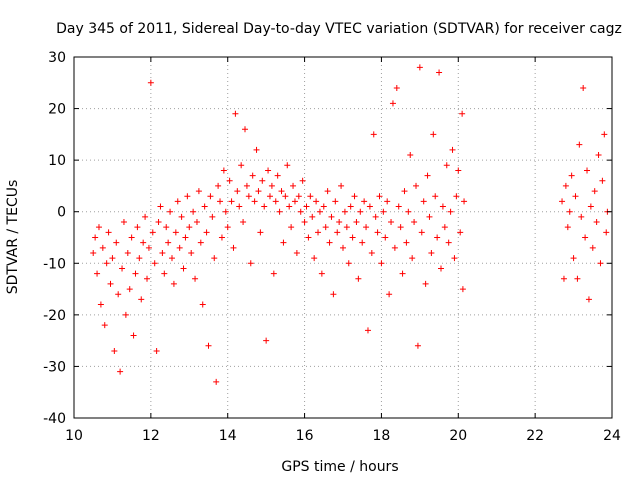 The image size is (640, 480). What do you see at coordinates (151, 436) in the screenshot?
I see `x-tick-label: 12` at bounding box center [151, 436].